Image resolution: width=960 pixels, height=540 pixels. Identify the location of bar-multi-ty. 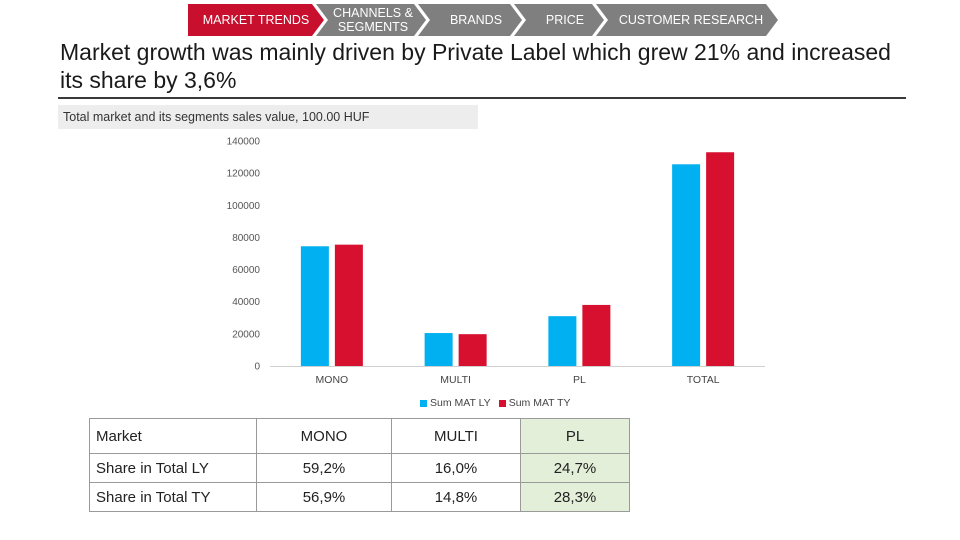
(472, 350).